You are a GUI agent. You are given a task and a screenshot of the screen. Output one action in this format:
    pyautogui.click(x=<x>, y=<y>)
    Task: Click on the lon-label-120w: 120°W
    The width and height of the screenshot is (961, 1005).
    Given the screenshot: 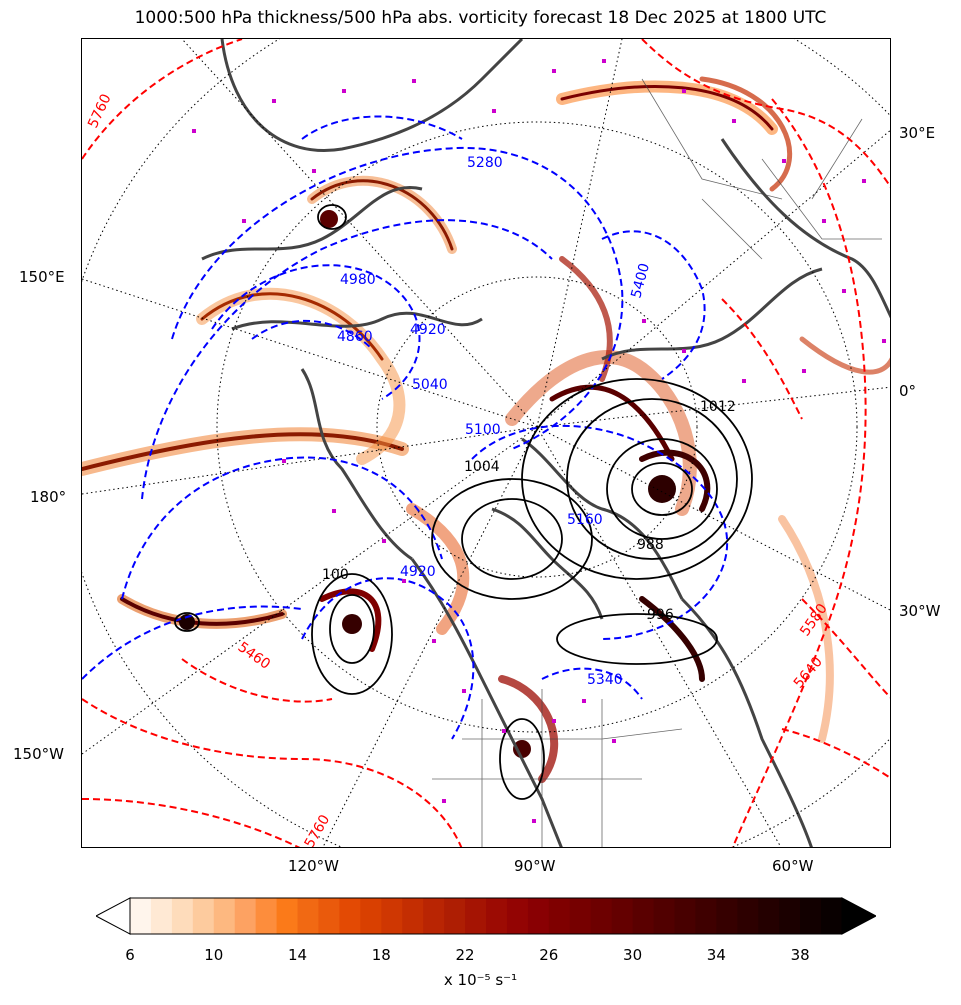 What is the action you would take?
    pyautogui.click(x=313, y=866)
    